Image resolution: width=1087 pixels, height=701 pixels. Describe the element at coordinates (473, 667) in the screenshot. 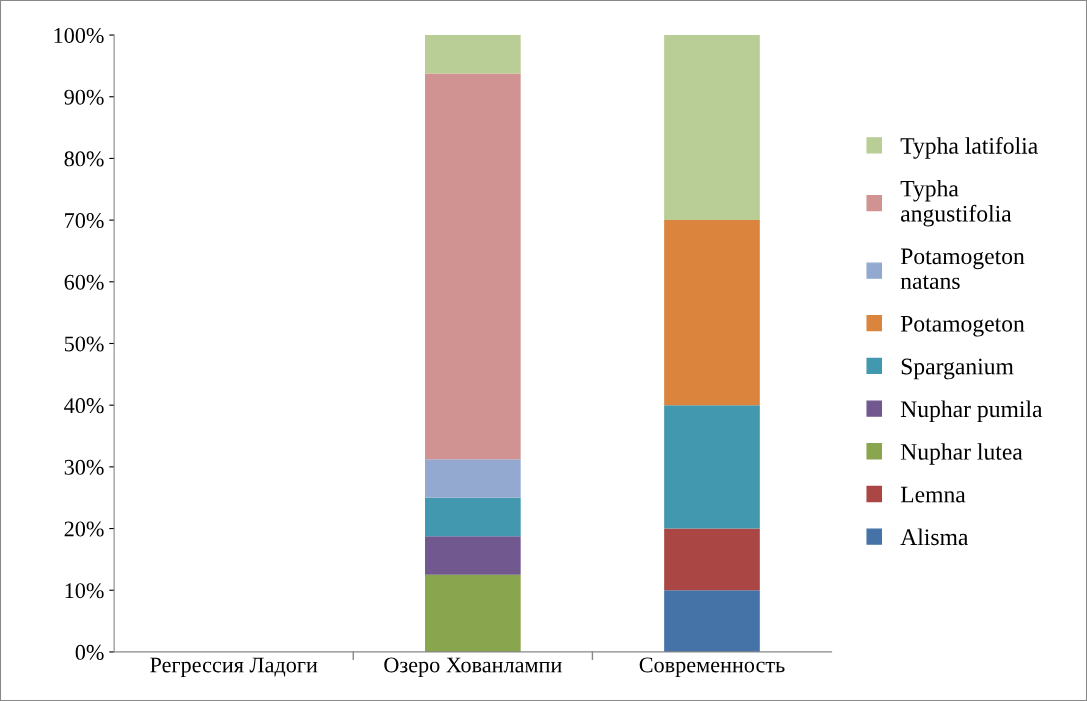

I see `x-tick-label: Озеро Хованлампи` at that location.